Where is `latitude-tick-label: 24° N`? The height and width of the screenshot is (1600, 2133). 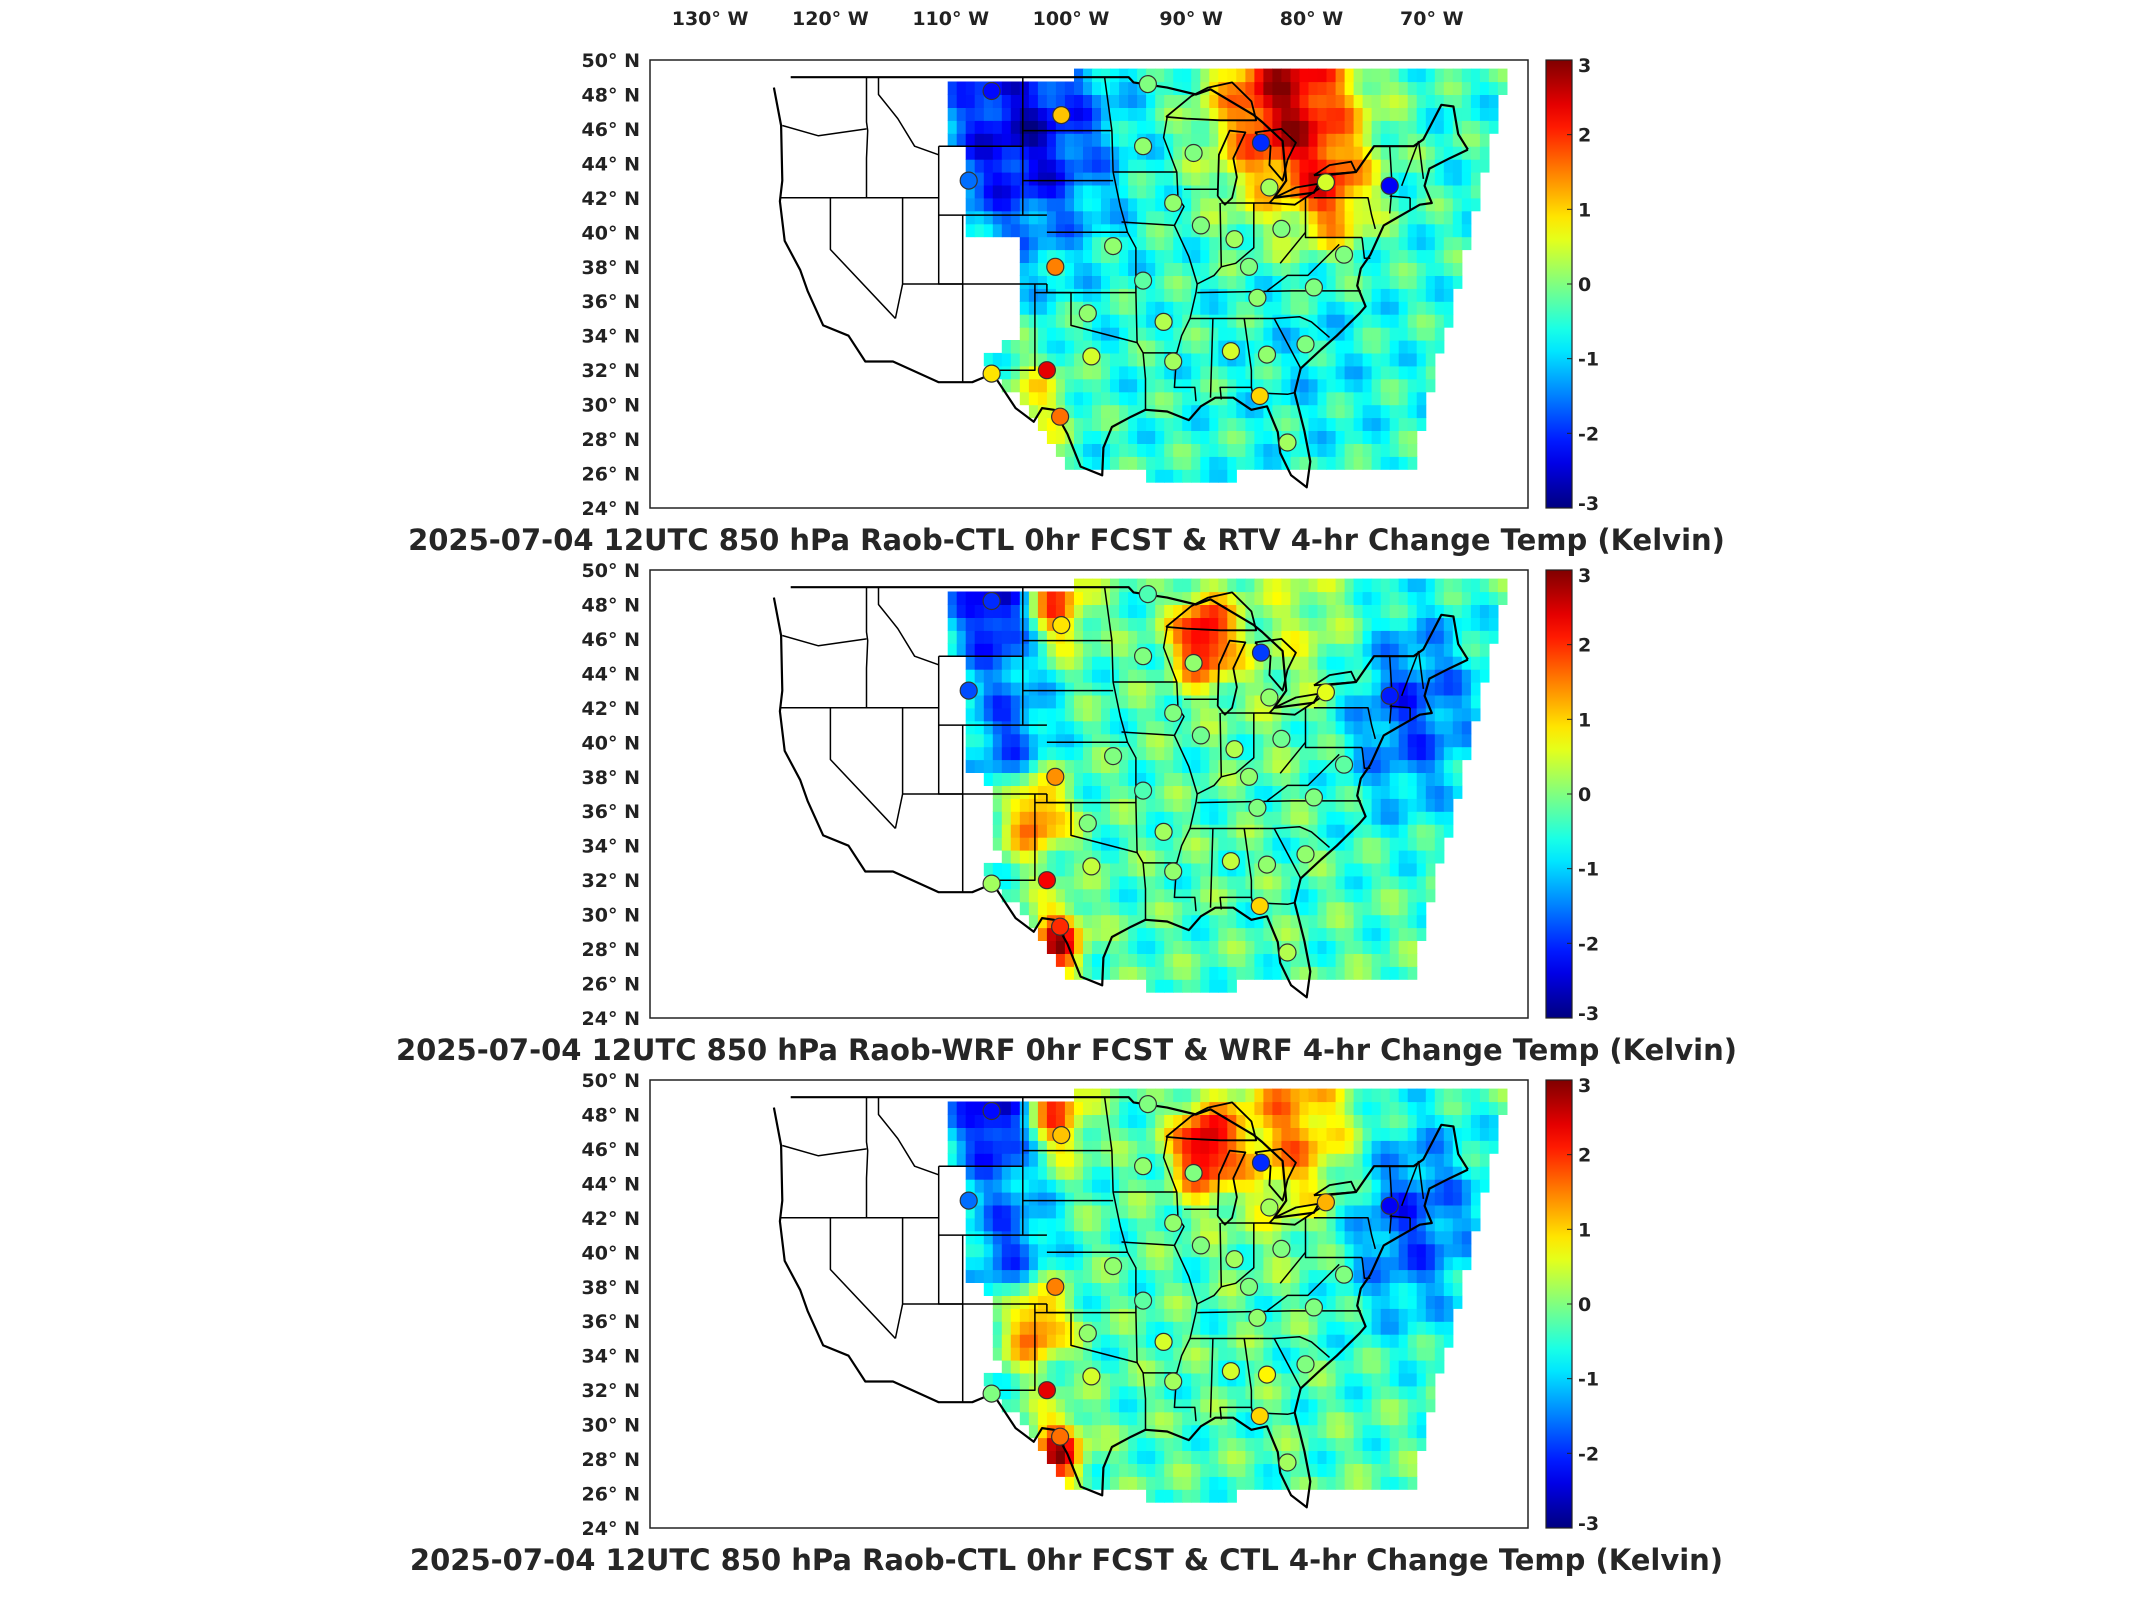 latitude-tick-label: 24° N is located at coordinates (611, 509).